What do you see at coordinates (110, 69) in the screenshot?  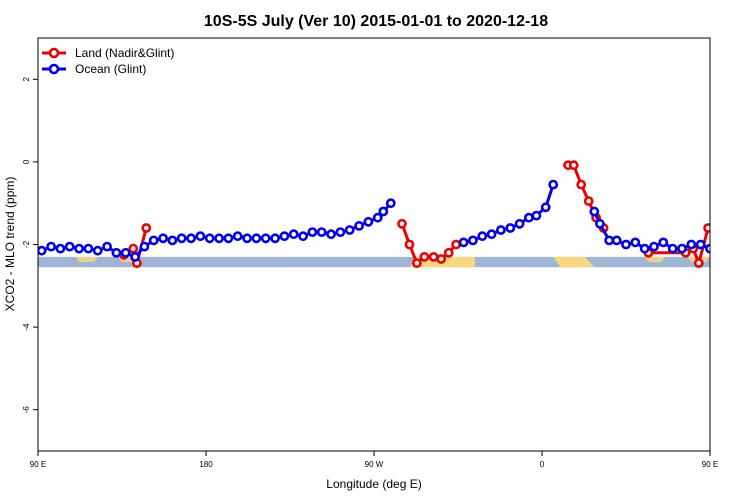 I see `legend-label: Ocean (Glint)` at bounding box center [110, 69].